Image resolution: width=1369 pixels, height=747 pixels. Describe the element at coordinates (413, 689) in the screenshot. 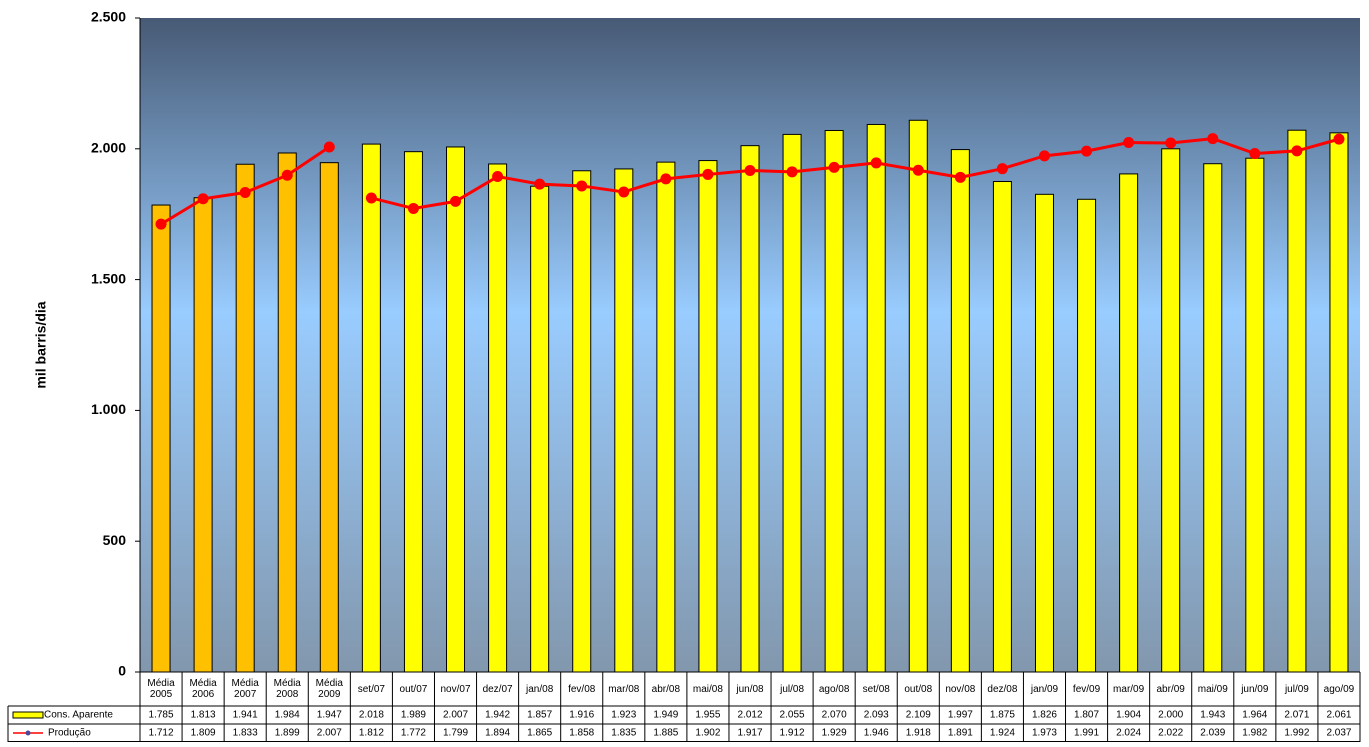

I see `x-tick-label: out/07` at that location.